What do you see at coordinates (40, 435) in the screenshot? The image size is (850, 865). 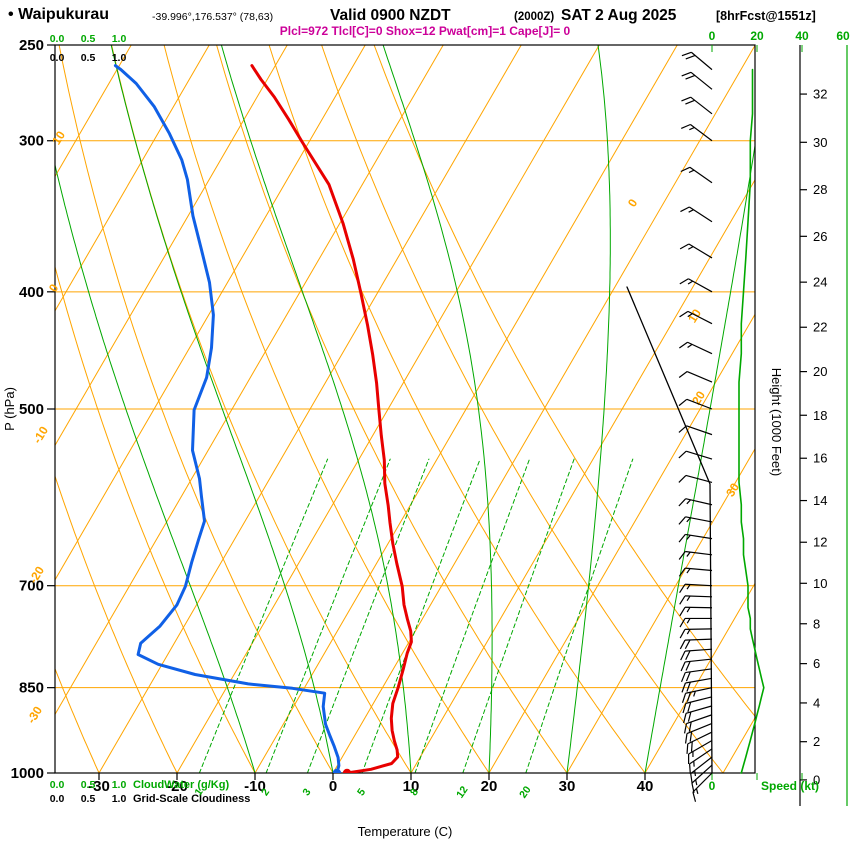 I see `svg-text: -10` at bounding box center [40, 435].